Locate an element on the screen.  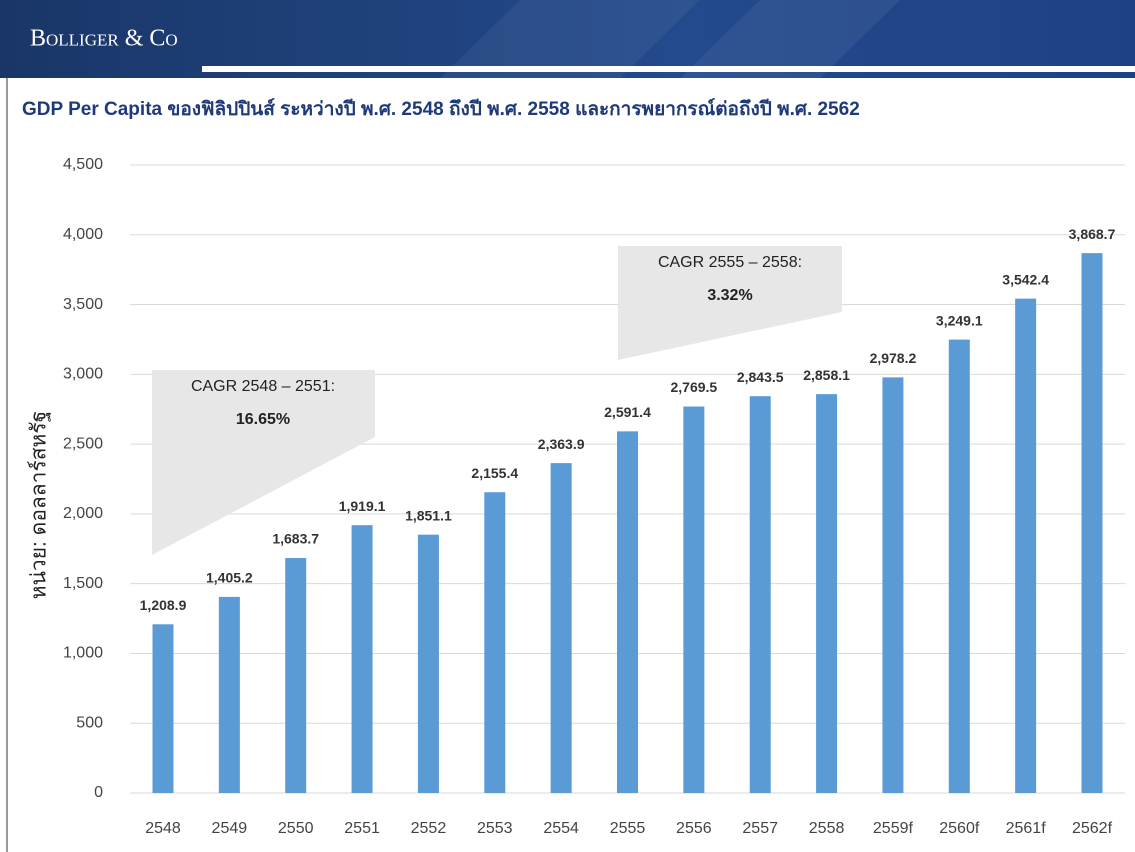
header-stripe is located at coordinates (668, 69).